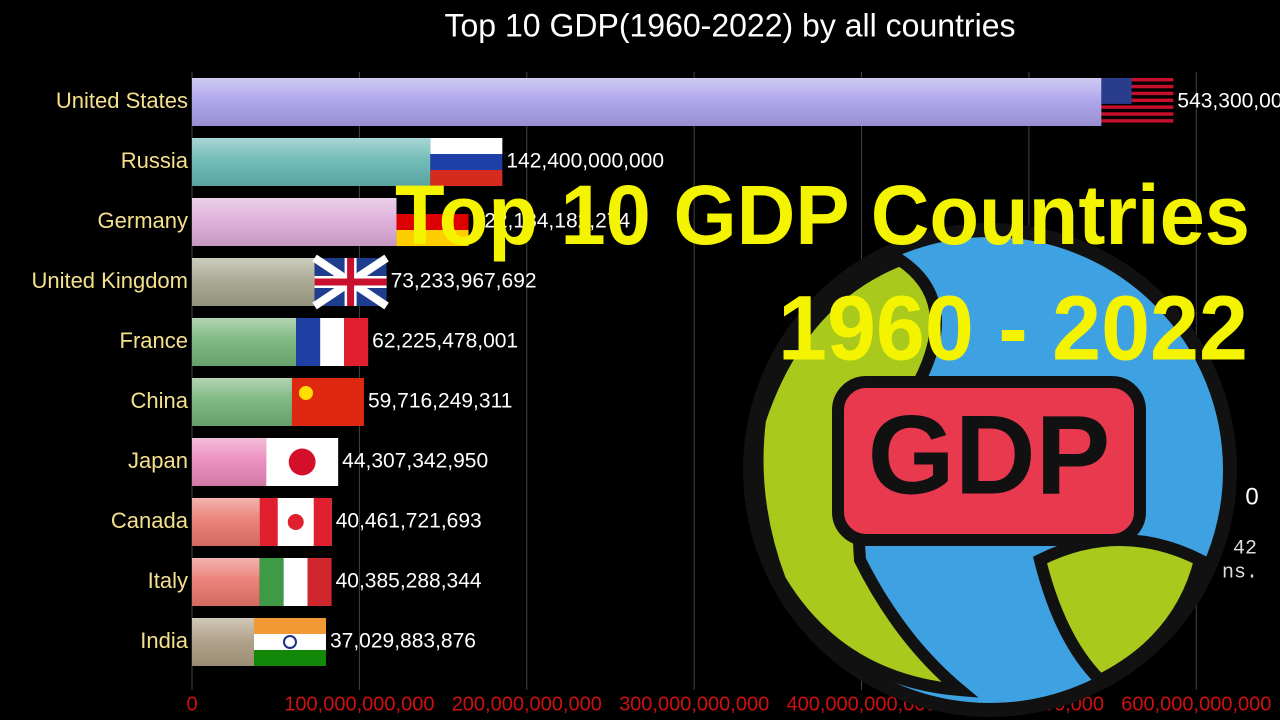 The image size is (1280, 720). Describe the element at coordinates (1240, 572) in the screenshot. I see `fragment: ns.` at that location.